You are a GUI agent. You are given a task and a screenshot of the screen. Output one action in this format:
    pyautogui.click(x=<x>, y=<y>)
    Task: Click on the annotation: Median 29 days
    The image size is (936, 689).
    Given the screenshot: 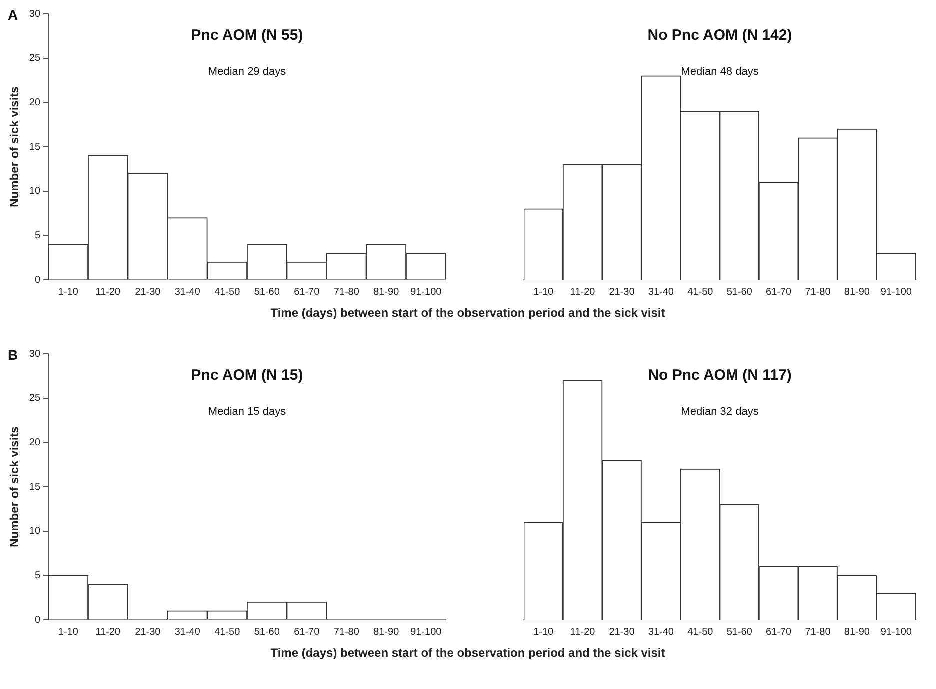 What is the action you would take?
    pyautogui.click(x=247, y=72)
    